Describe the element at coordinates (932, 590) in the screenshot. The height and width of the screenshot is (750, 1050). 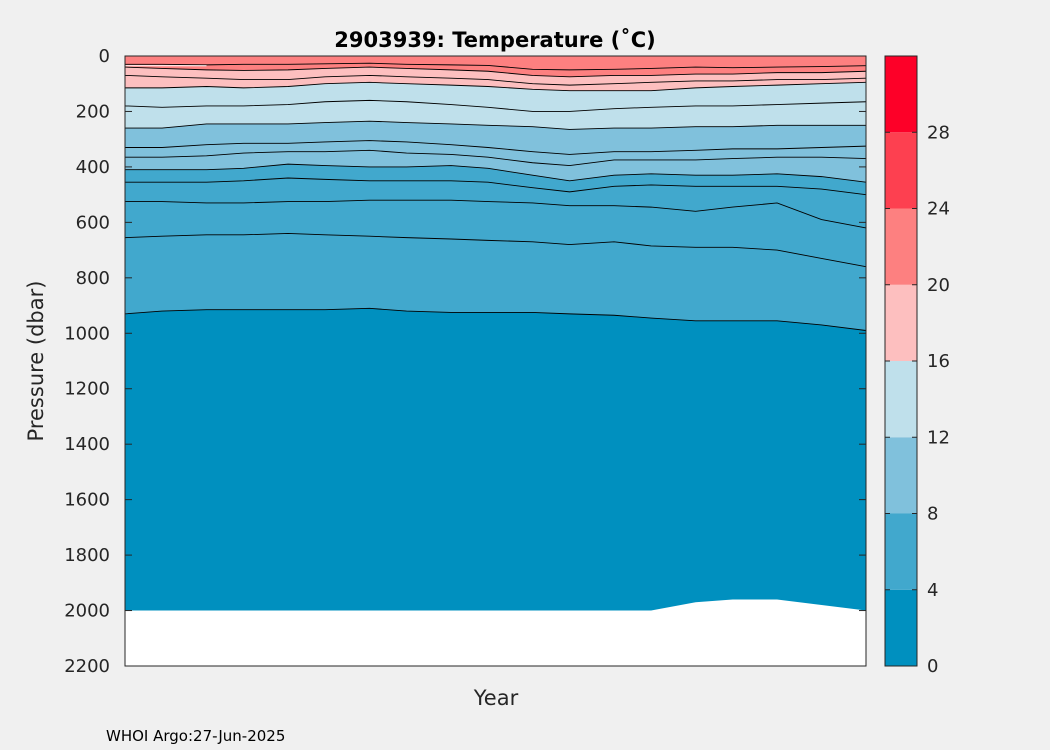
I see `colorbar-tick-label: 4` at that location.